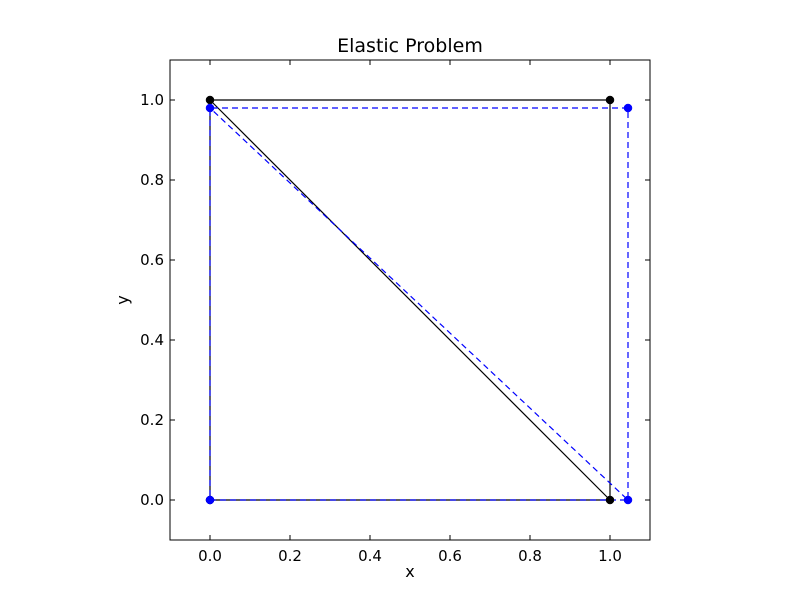  What do you see at coordinates (210, 556) in the screenshot?
I see `x-tick-label: 0.0` at bounding box center [210, 556].